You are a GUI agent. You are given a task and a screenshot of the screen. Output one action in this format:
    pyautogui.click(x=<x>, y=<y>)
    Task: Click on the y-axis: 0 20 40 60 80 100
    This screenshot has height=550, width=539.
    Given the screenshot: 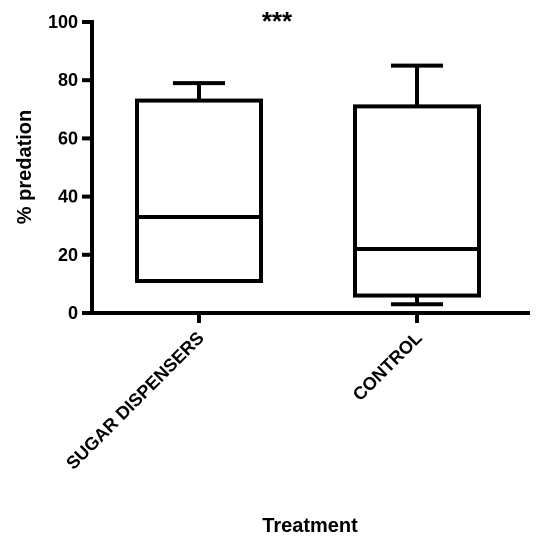 What is the action you would take?
    pyautogui.click(x=71, y=167)
    